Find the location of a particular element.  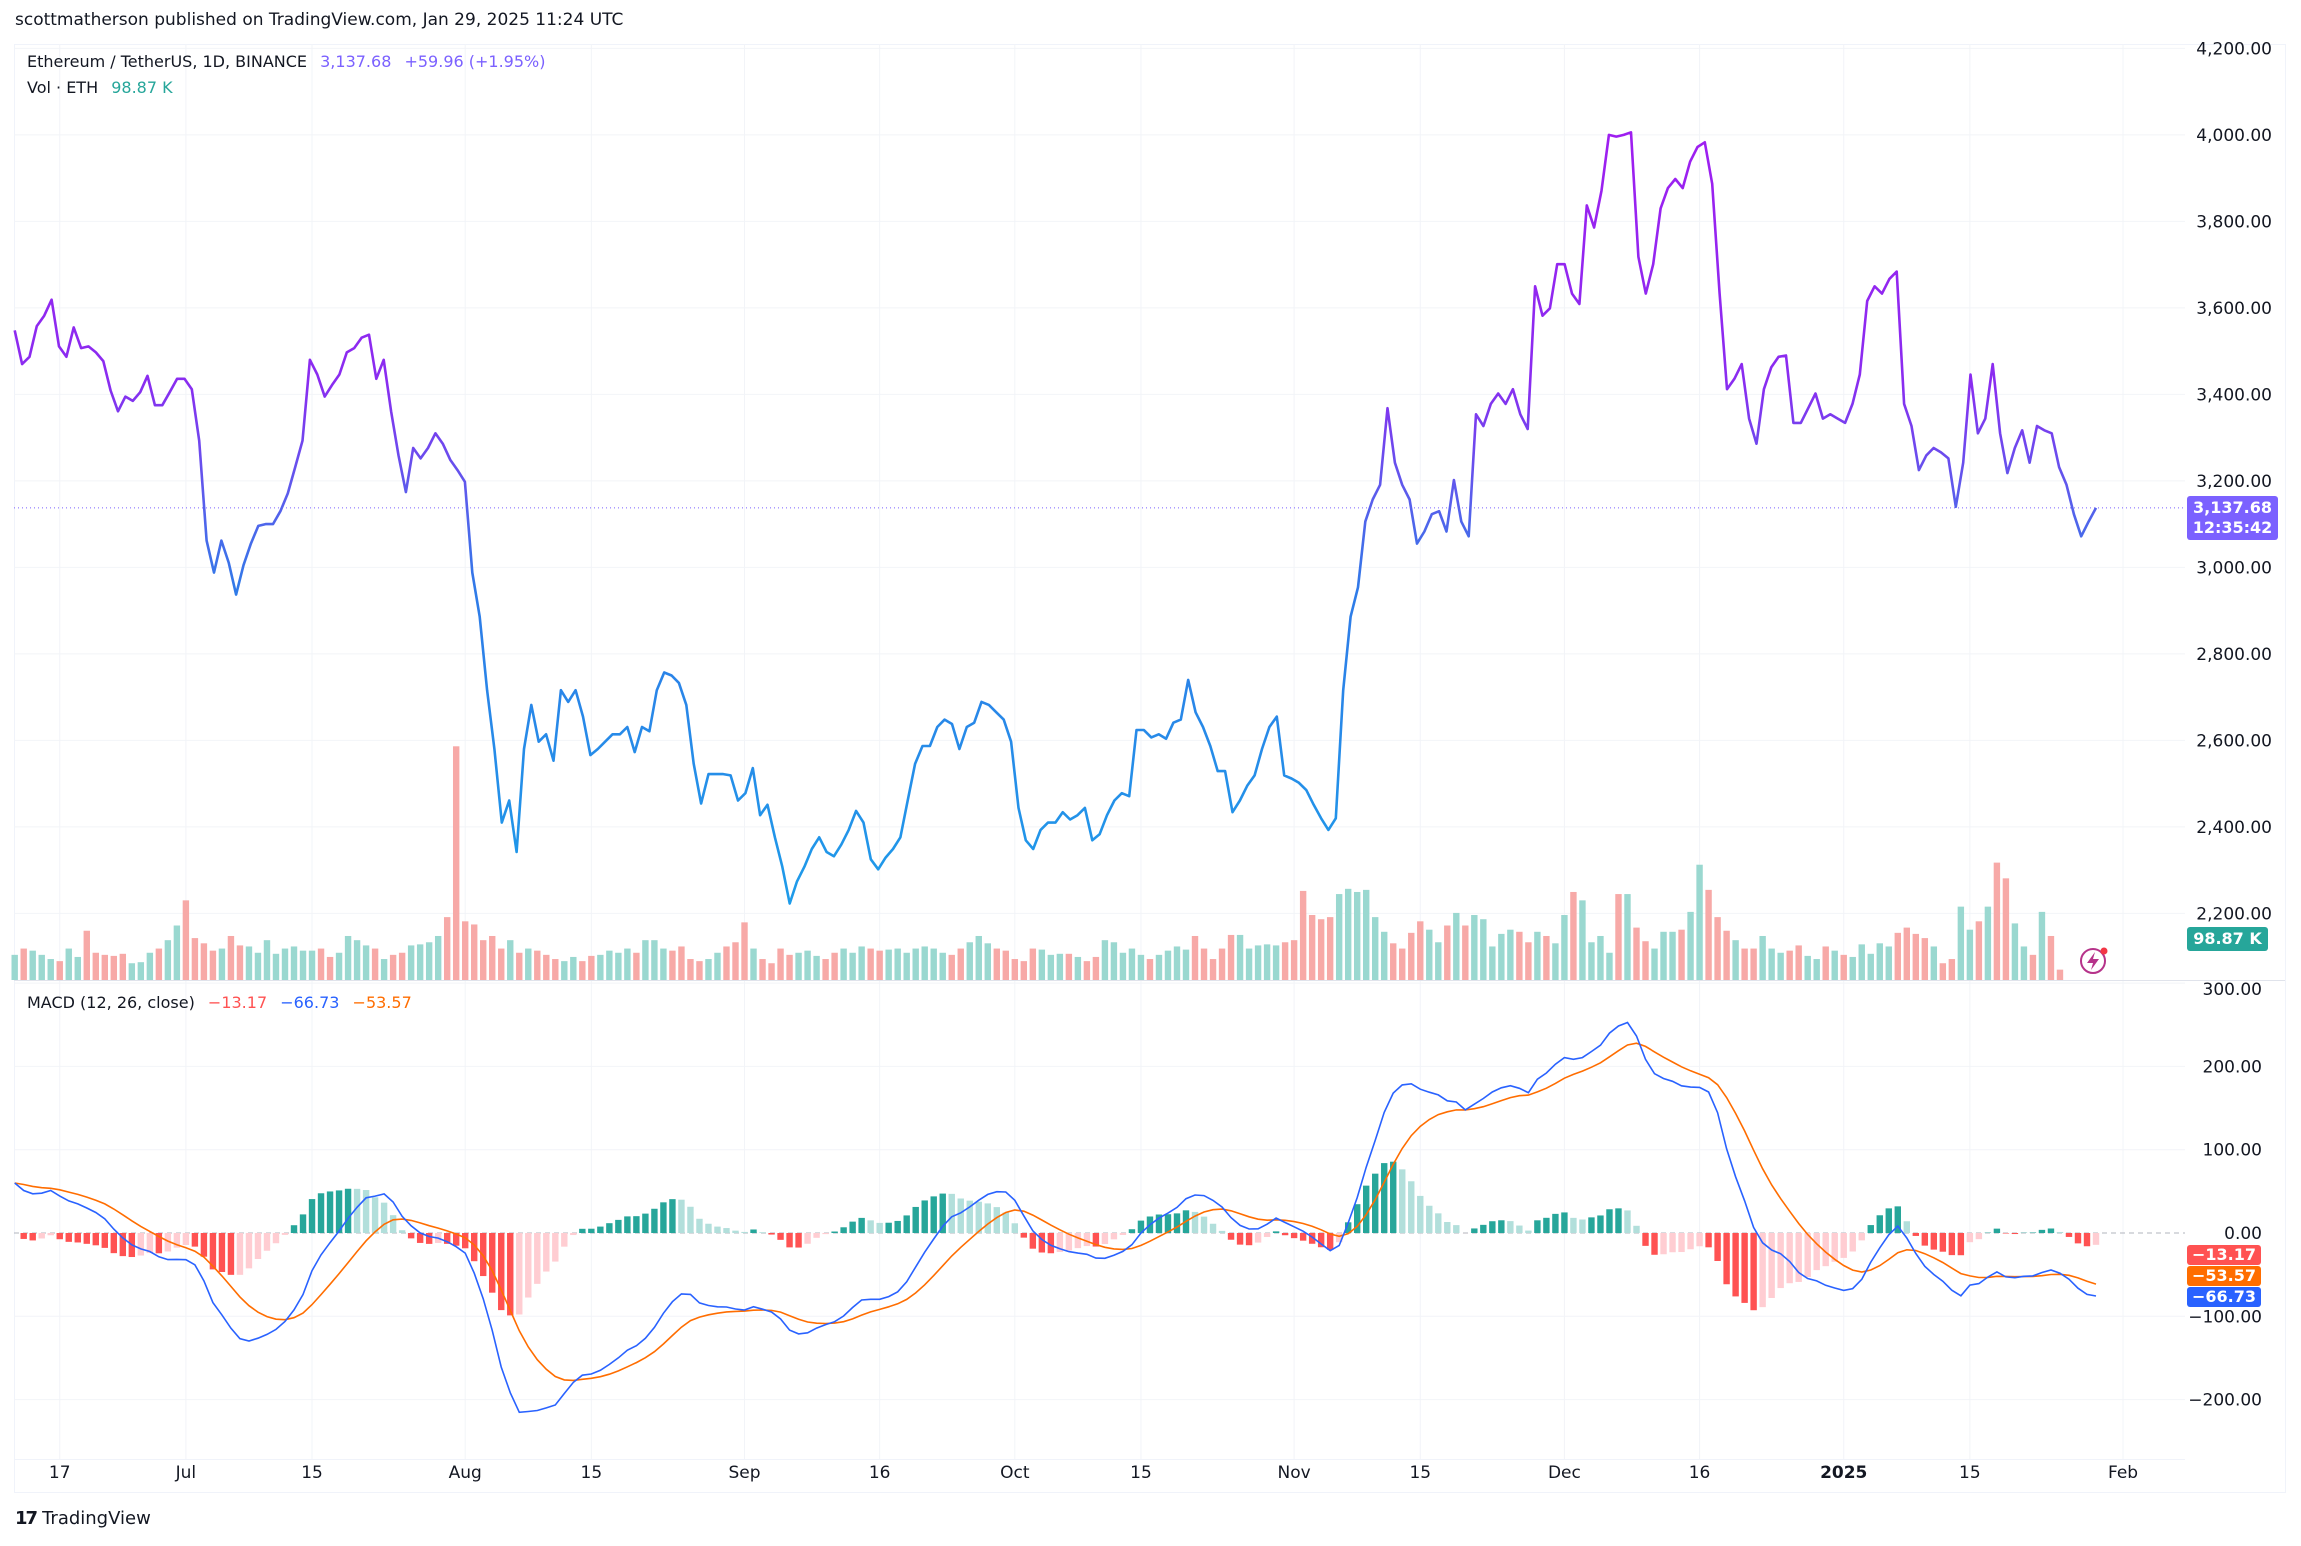

macd-line-badge-bg is located at coordinates (2224, 1297).